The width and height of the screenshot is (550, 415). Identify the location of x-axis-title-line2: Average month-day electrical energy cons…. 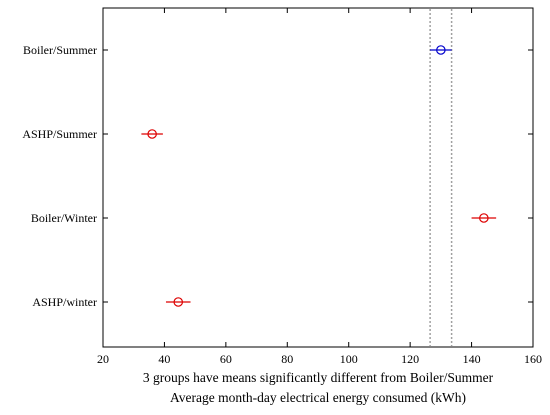
(318, 397).